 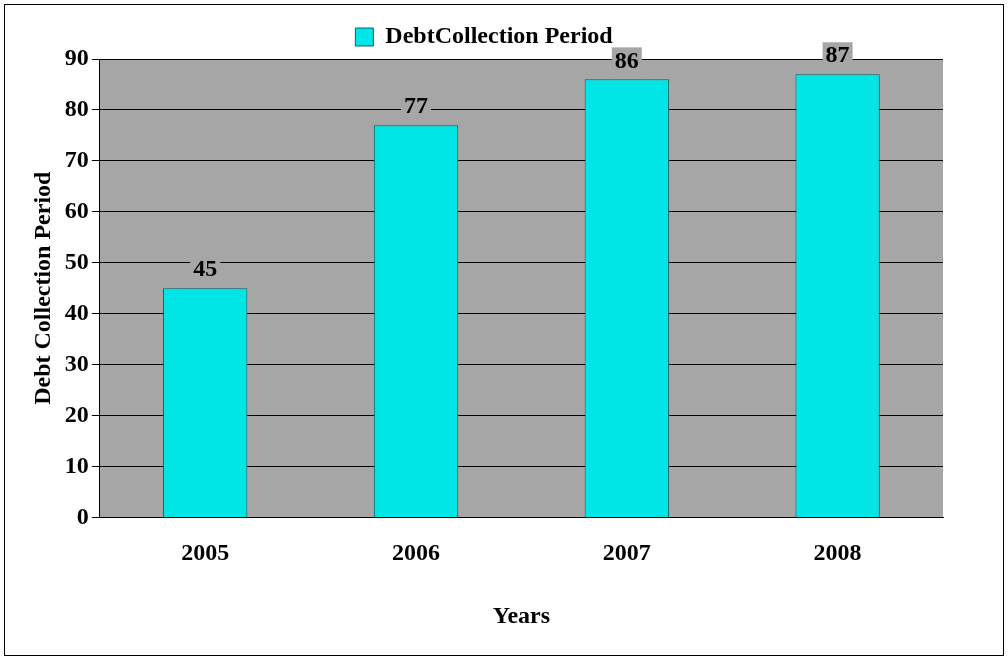 I want to click on x-tick-label: 2005, so click(x=205, y=552).